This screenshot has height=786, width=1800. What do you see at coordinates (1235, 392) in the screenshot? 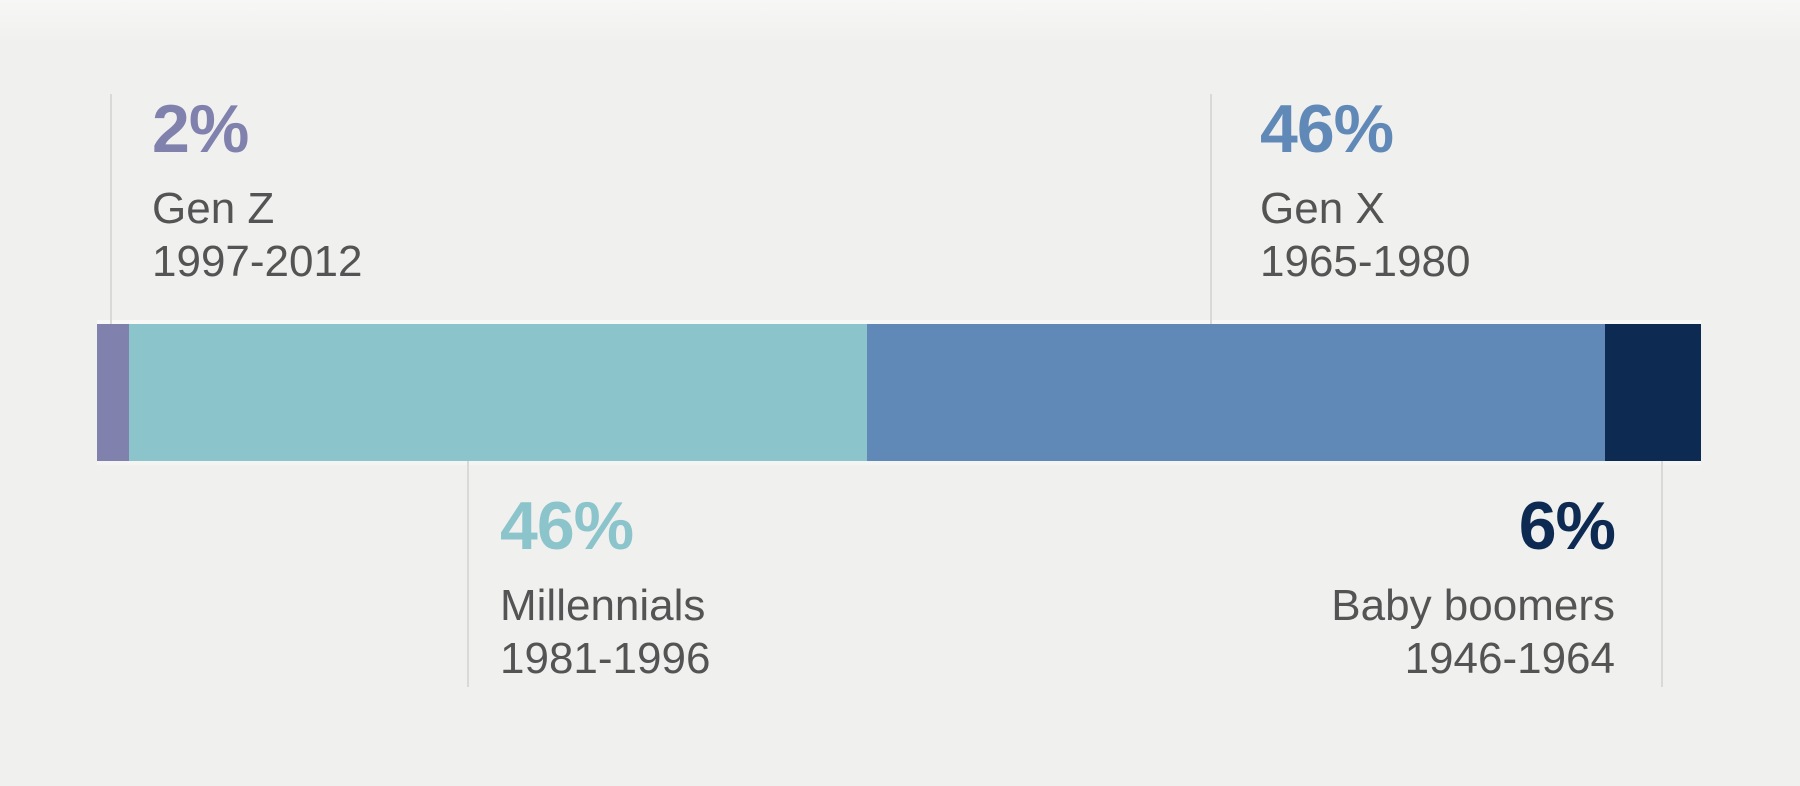
I see `bar-segment-gen-x` at bounding box center [1235, 392].